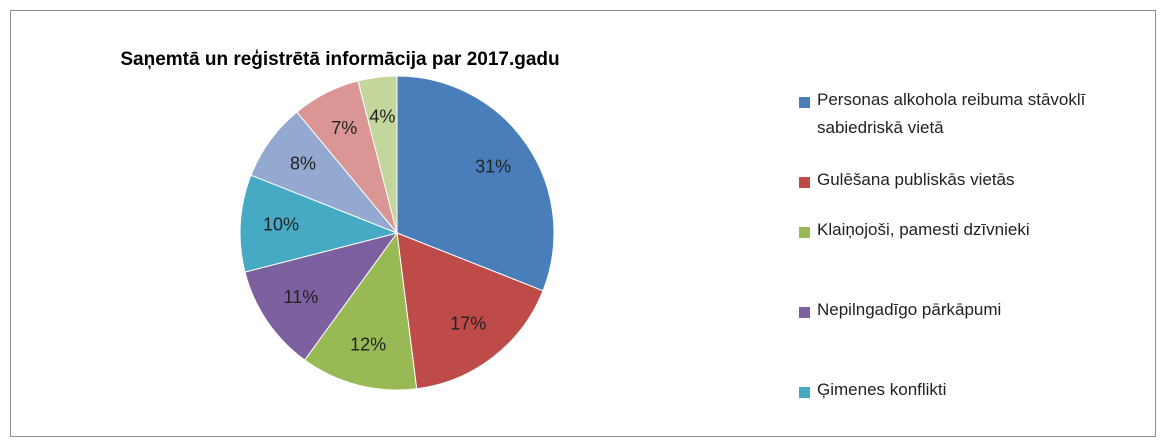  I want to click on legend-entry: Klaiņojoši, pamesti dzīvnieki, so click(945, 232).